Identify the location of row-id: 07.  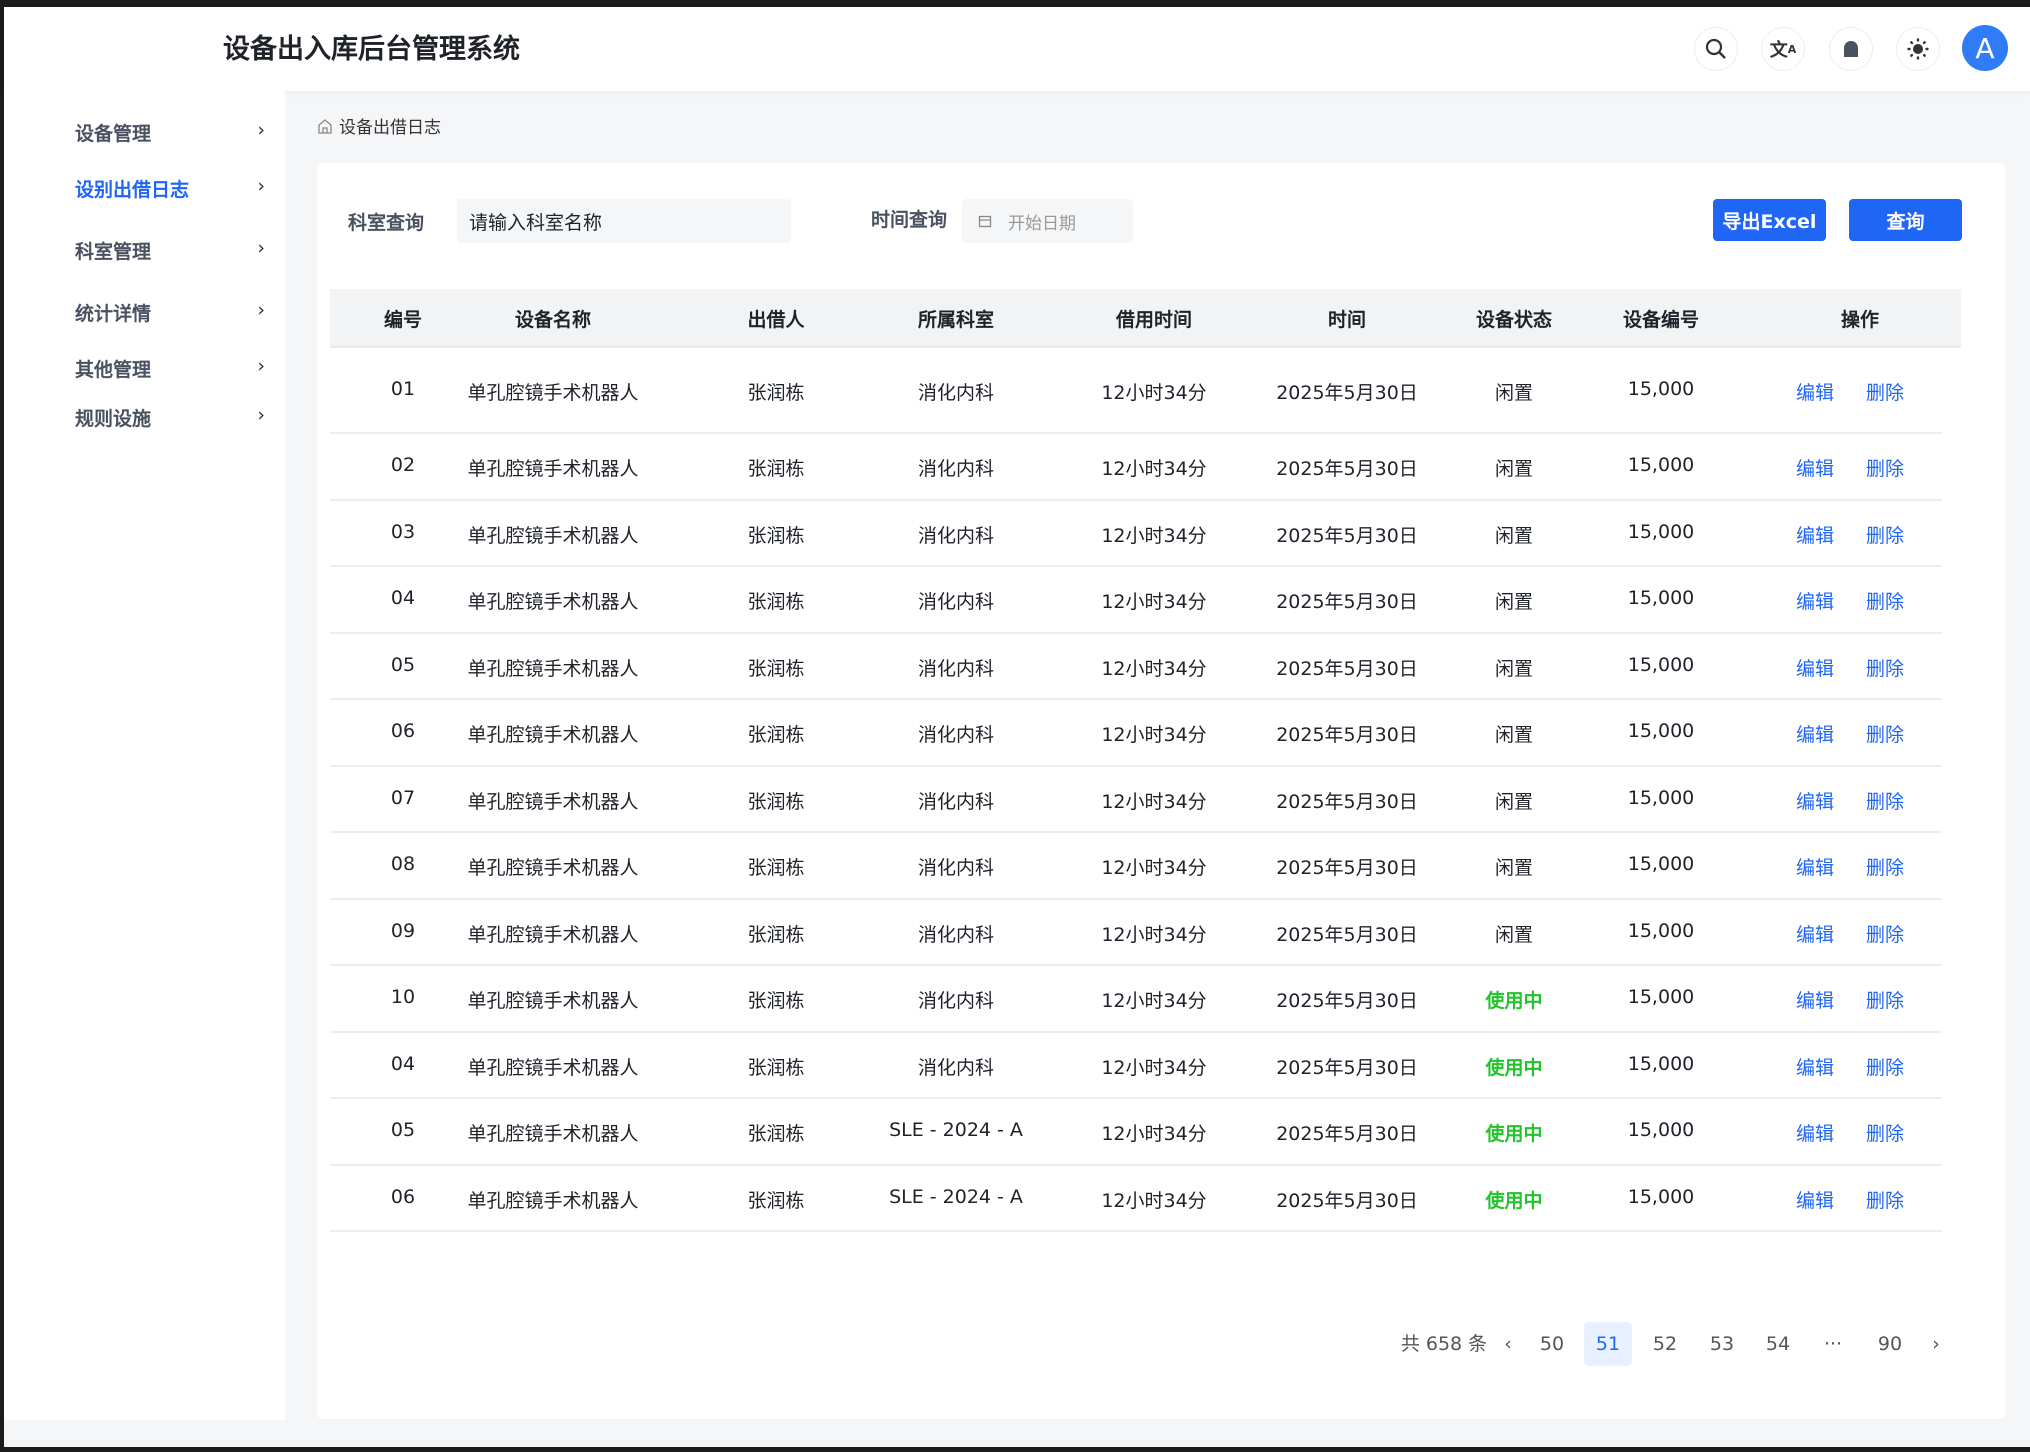
(403, 797).